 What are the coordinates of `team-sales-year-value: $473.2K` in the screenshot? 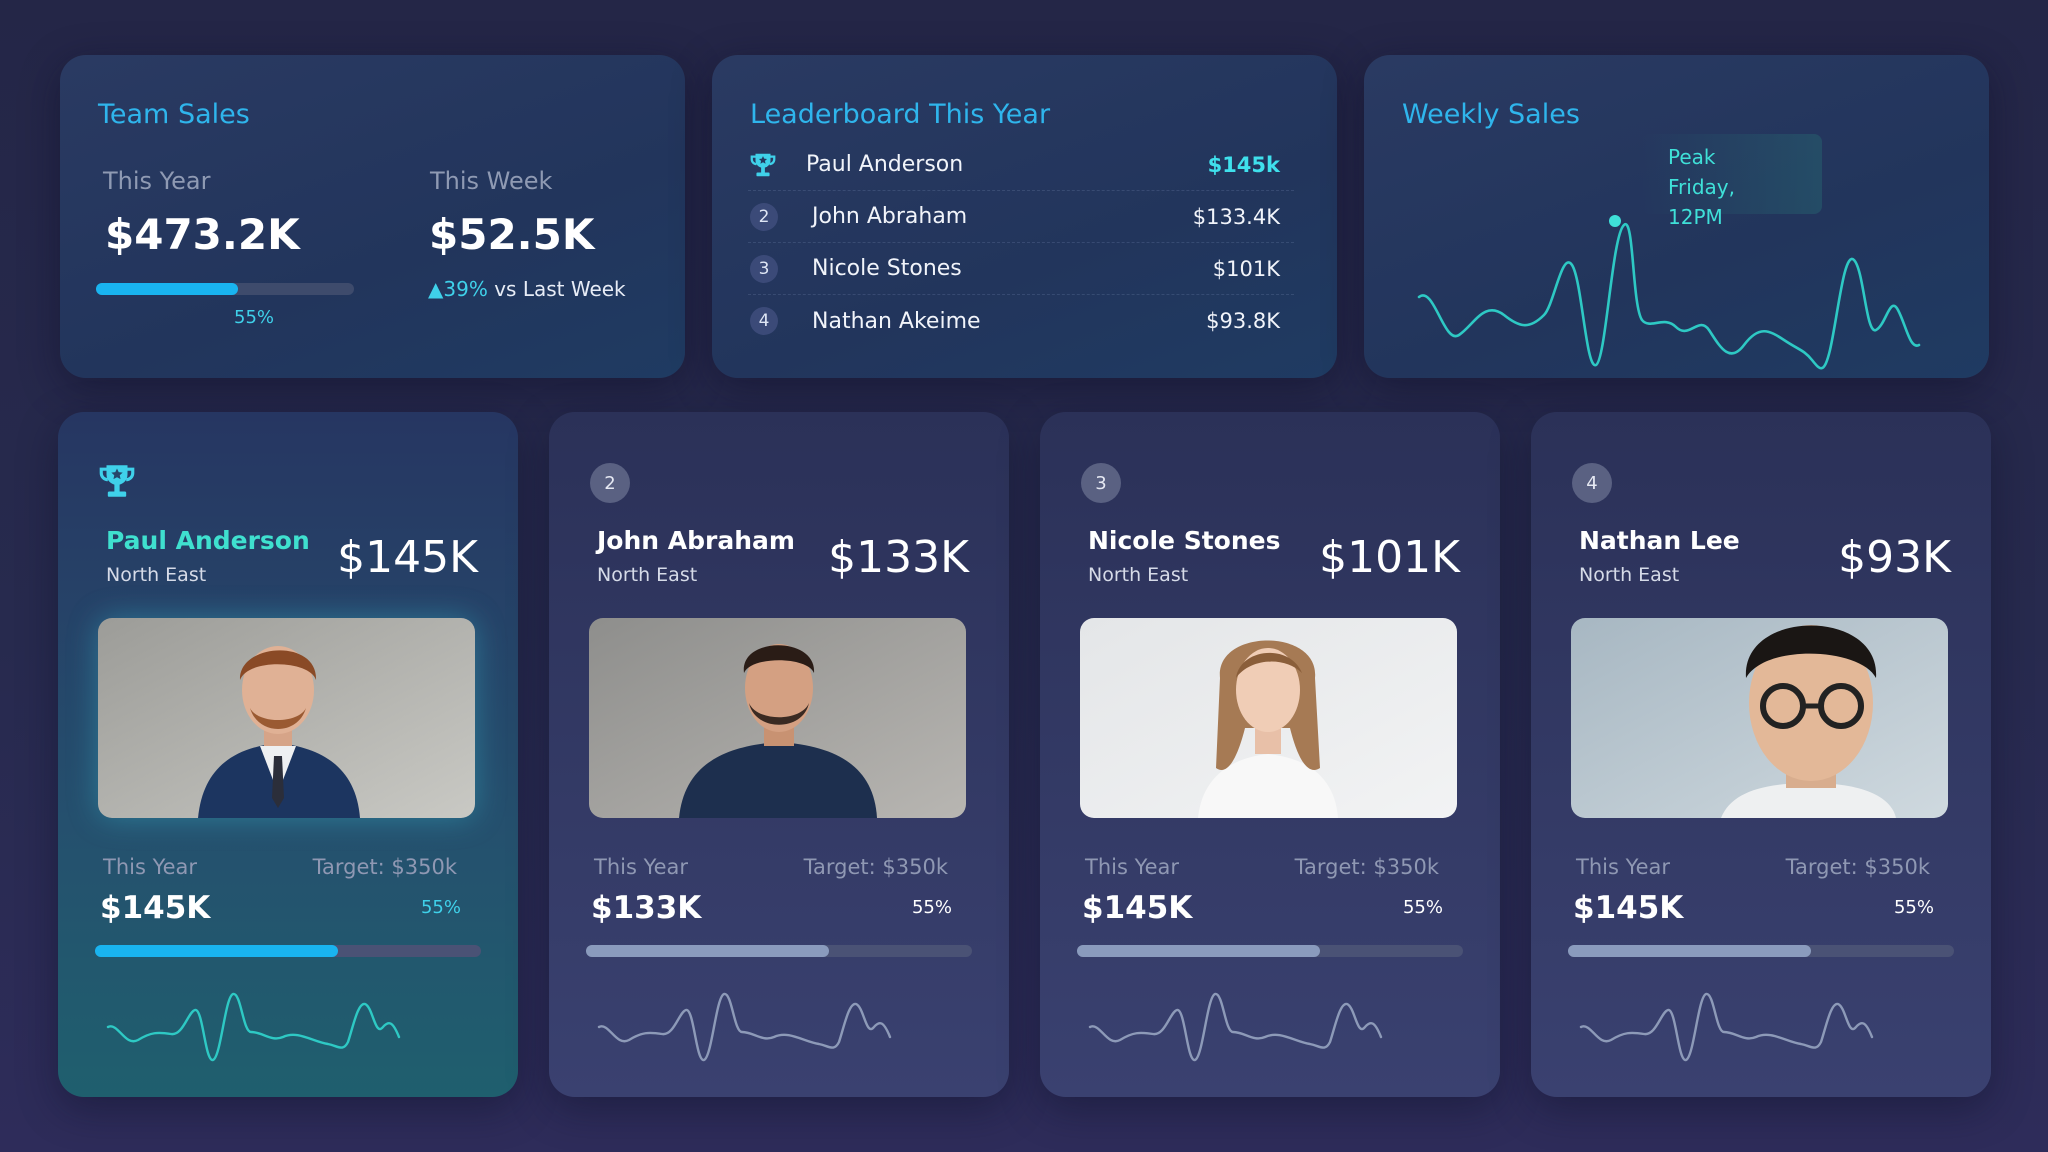 It's located at (202, 234).